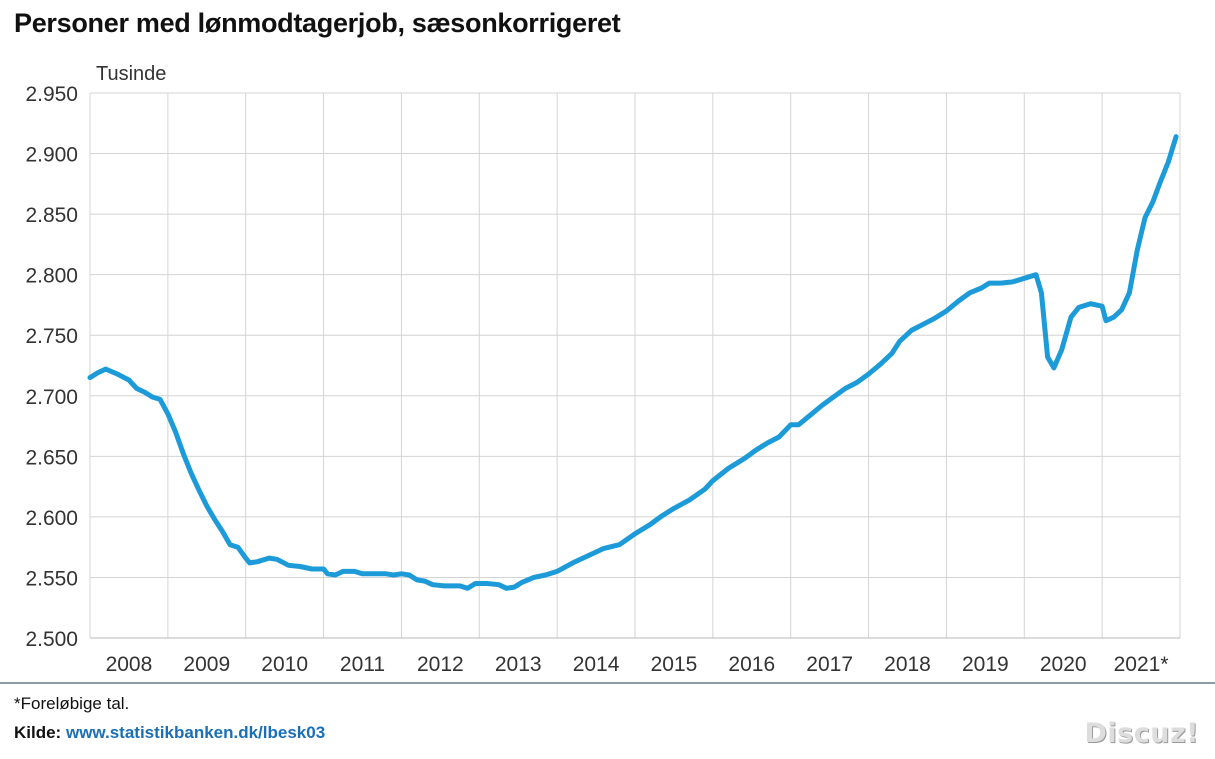  Describe the element at coordinates (131, 74) in the screenshot. I see `y-axis-unit-label: Tusinde` at that location.